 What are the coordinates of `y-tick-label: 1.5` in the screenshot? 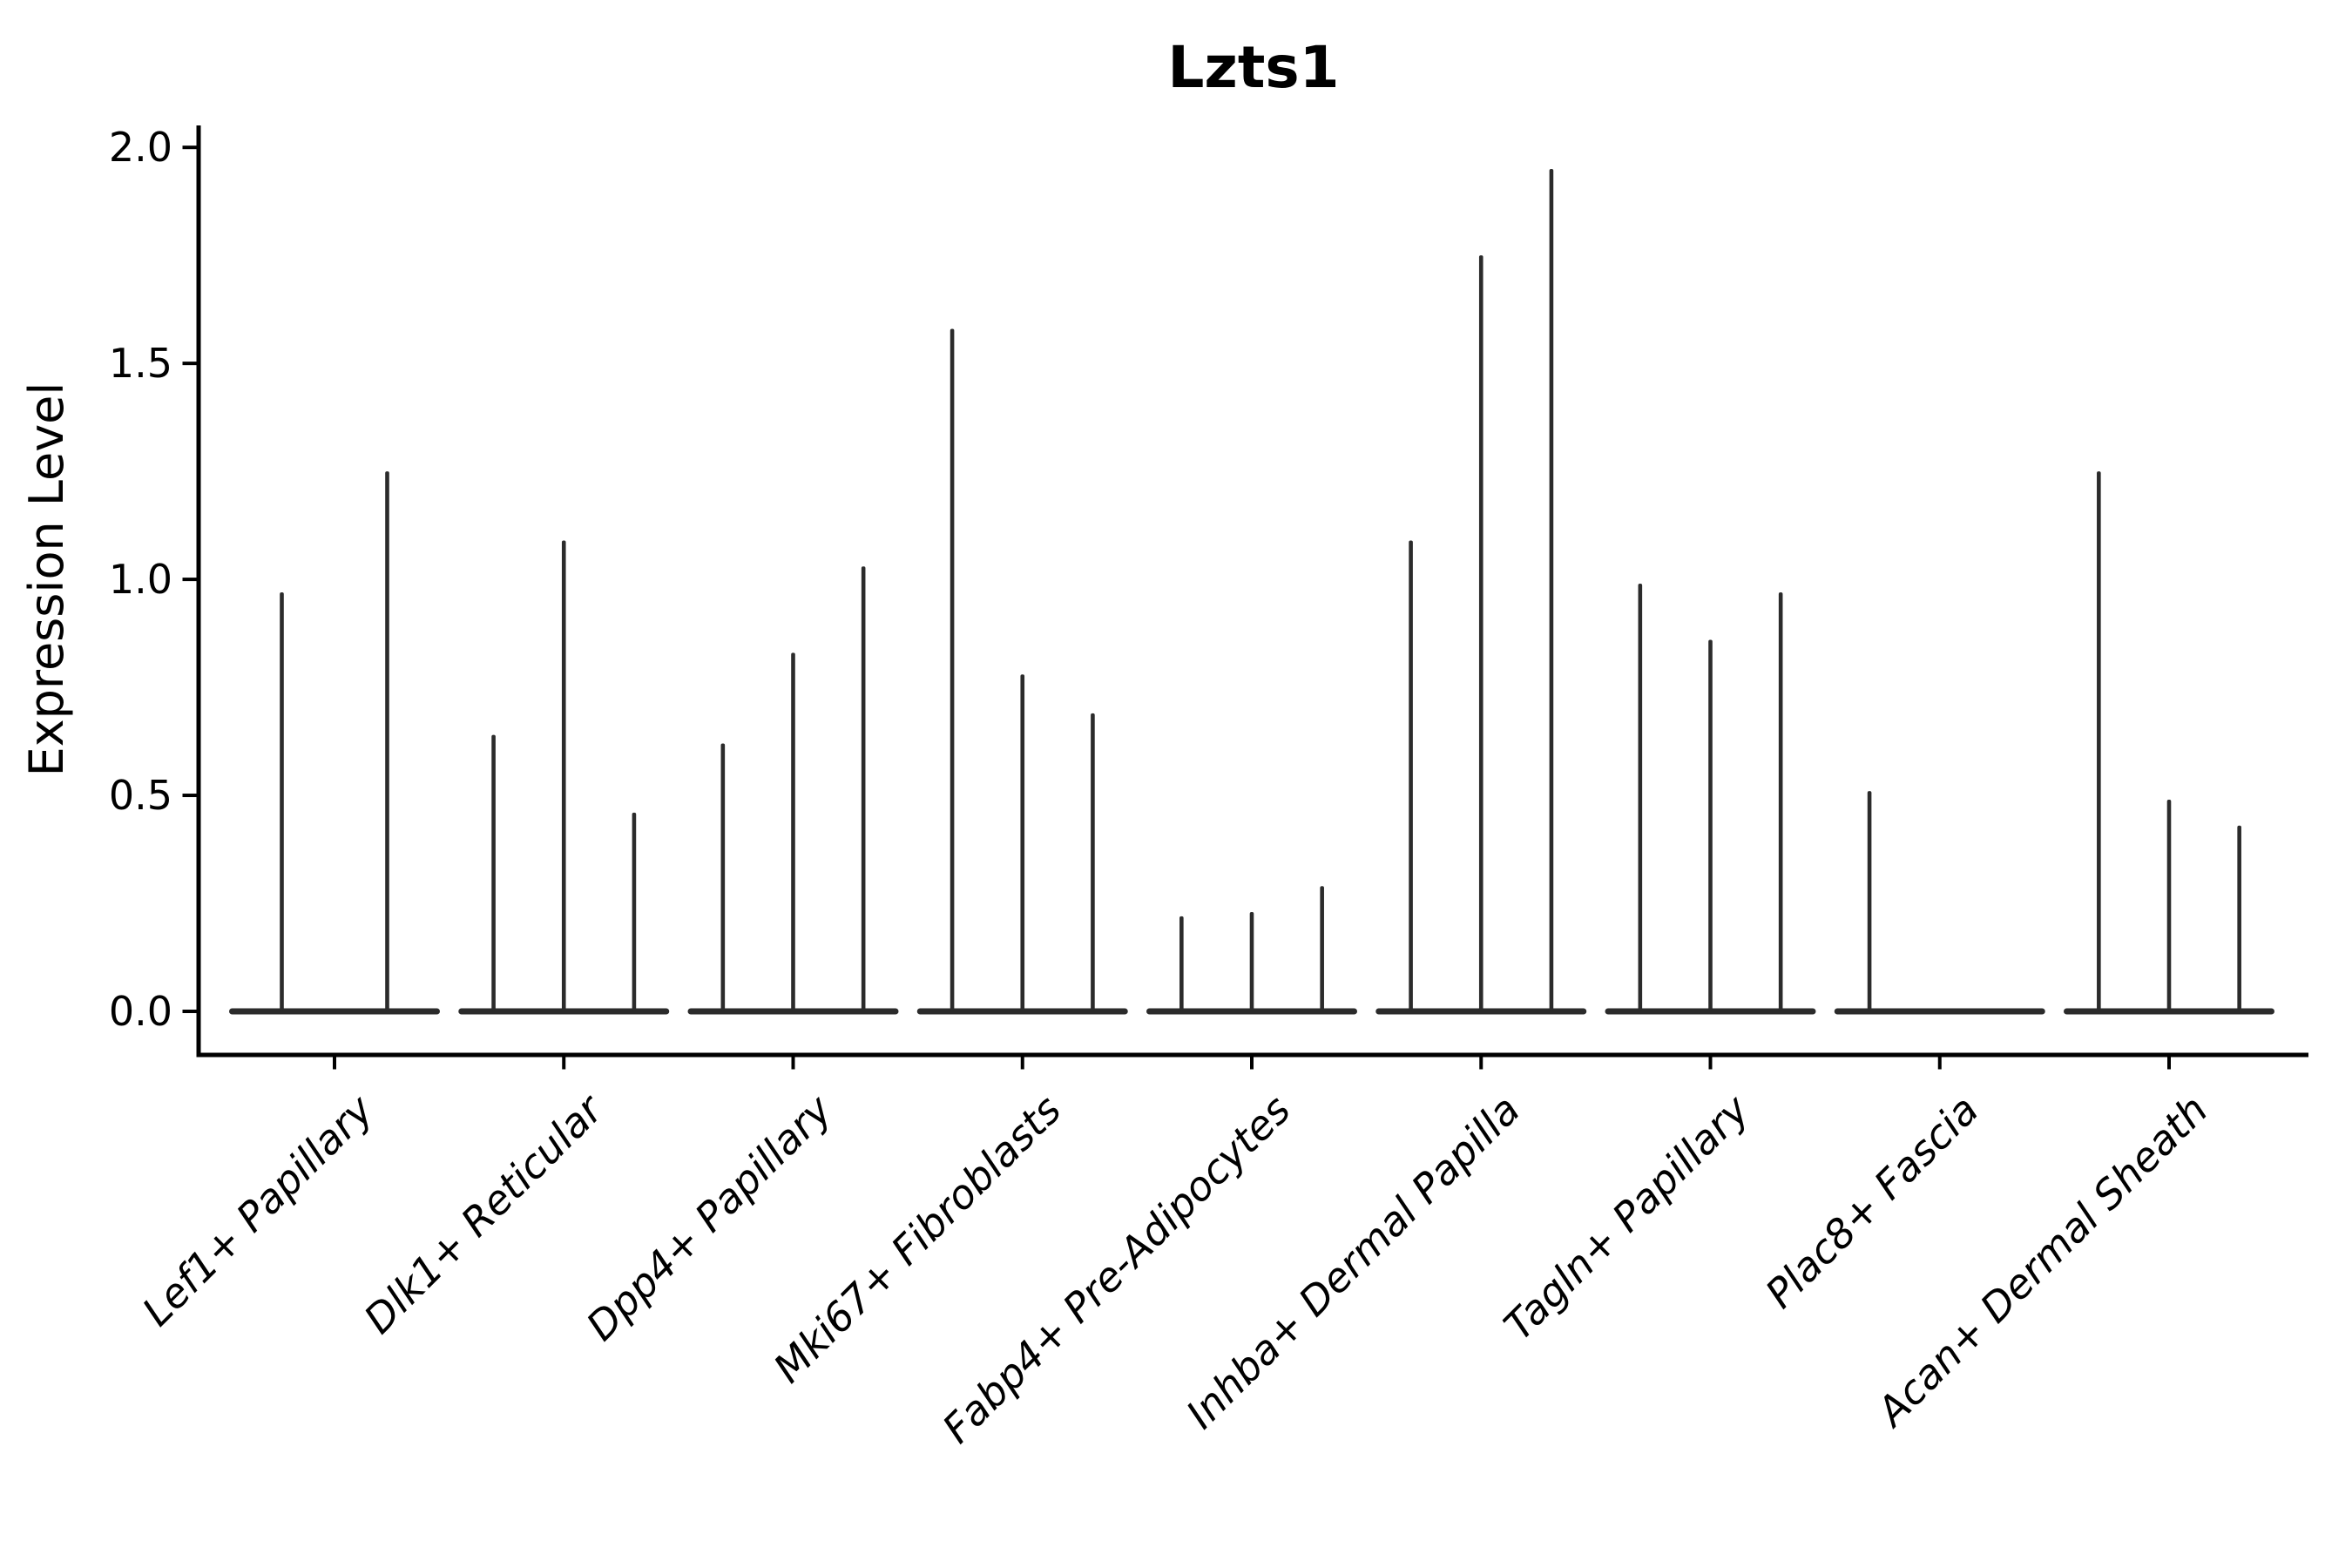 It's located at (140, 363).